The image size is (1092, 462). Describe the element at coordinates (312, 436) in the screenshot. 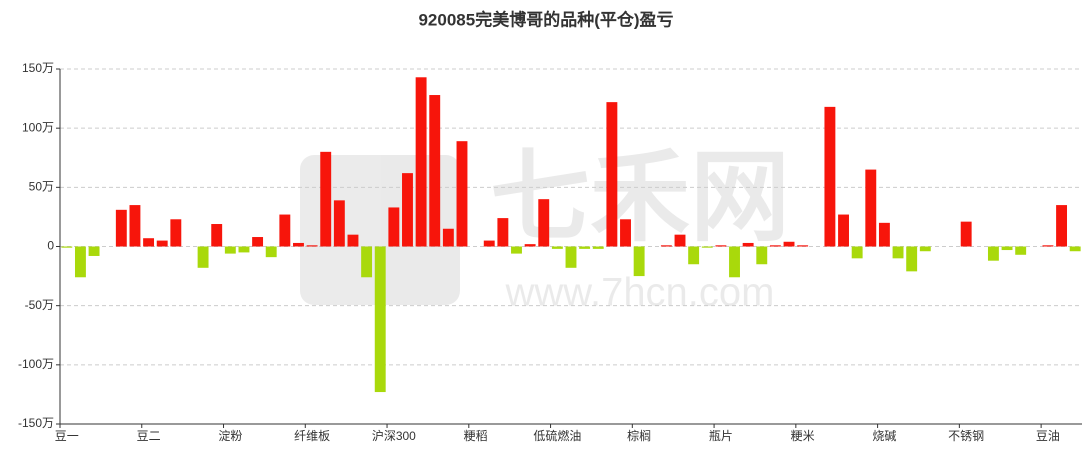

I see `x-tick-label: 纤维板` at that location.